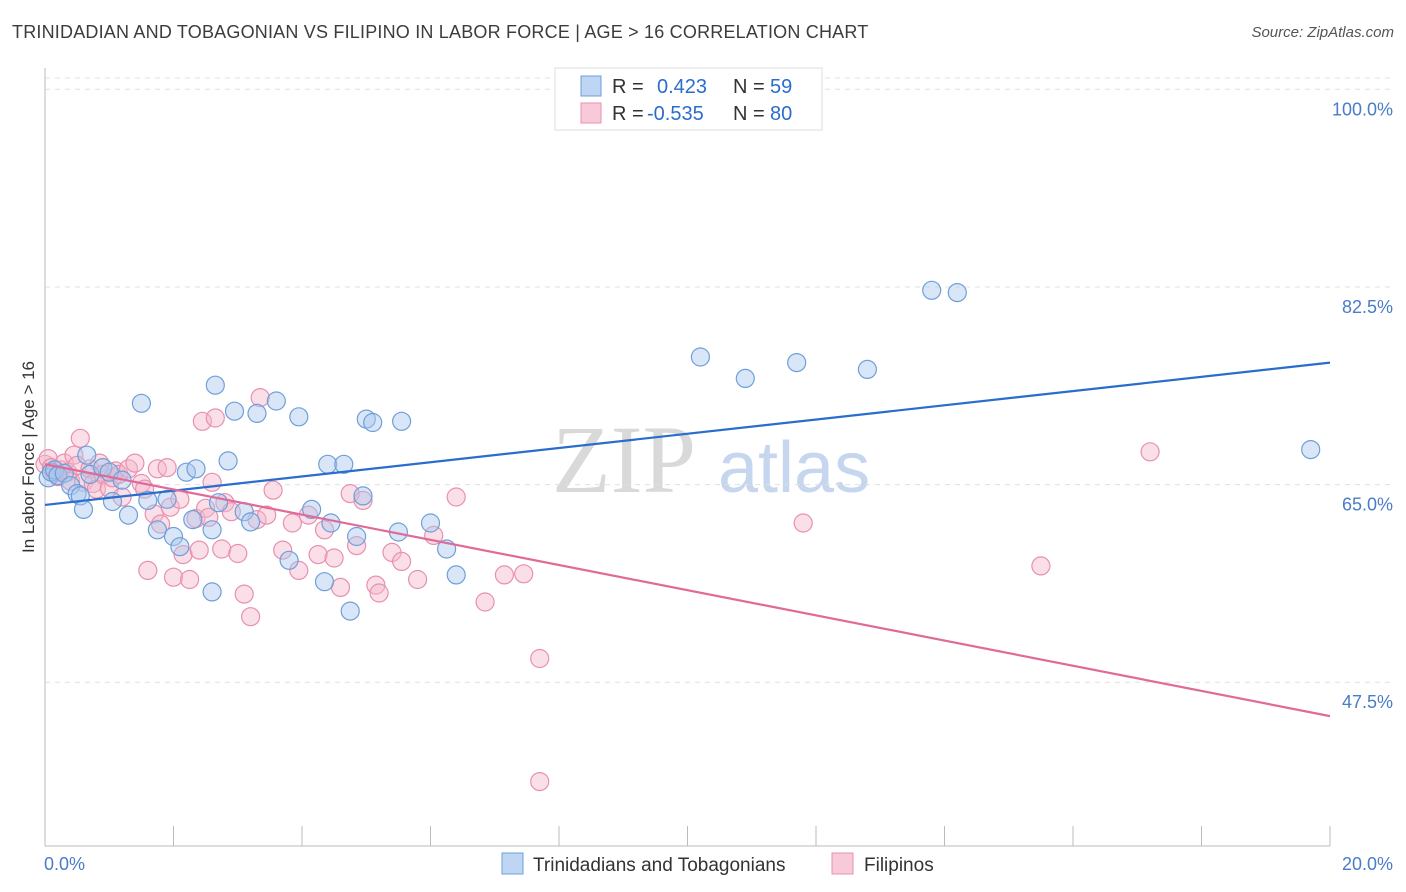  Describe the element at coordinates (1367, 864) in the screenshot. I see `x-tick-label-max: 20.0%` at that location.